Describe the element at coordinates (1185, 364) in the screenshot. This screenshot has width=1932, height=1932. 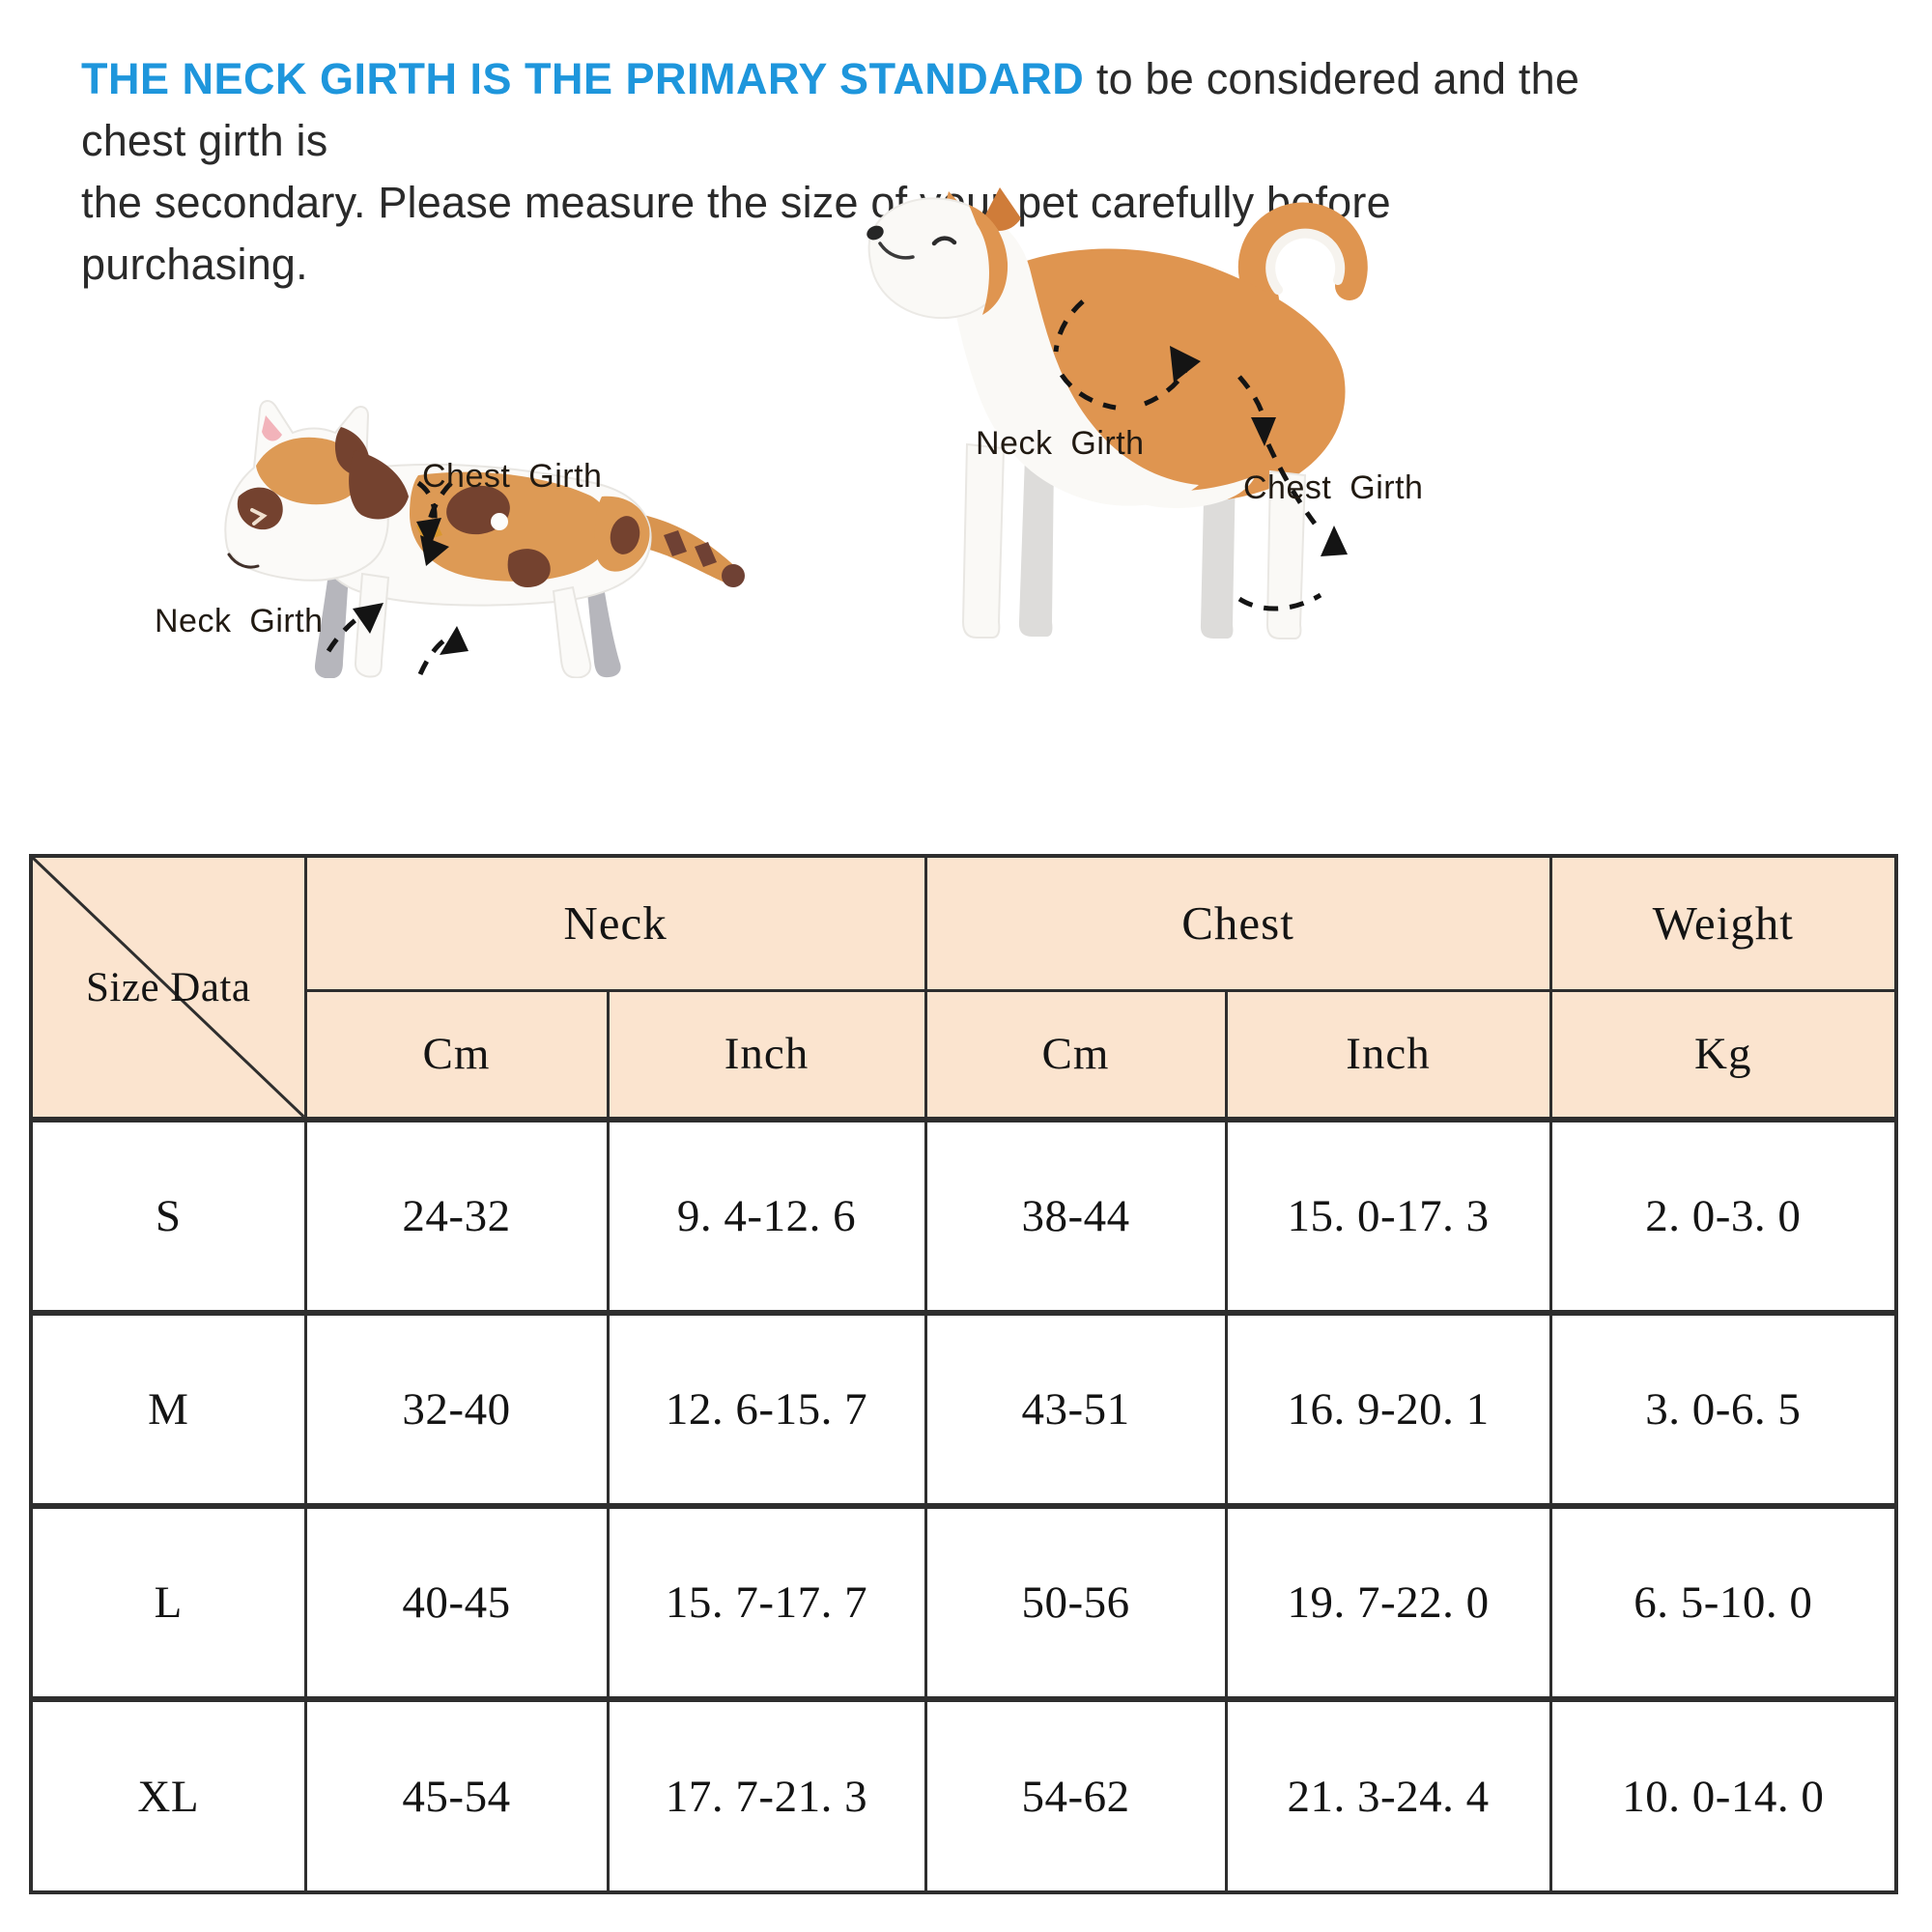
I see `dog-neck-arrow` at that location.